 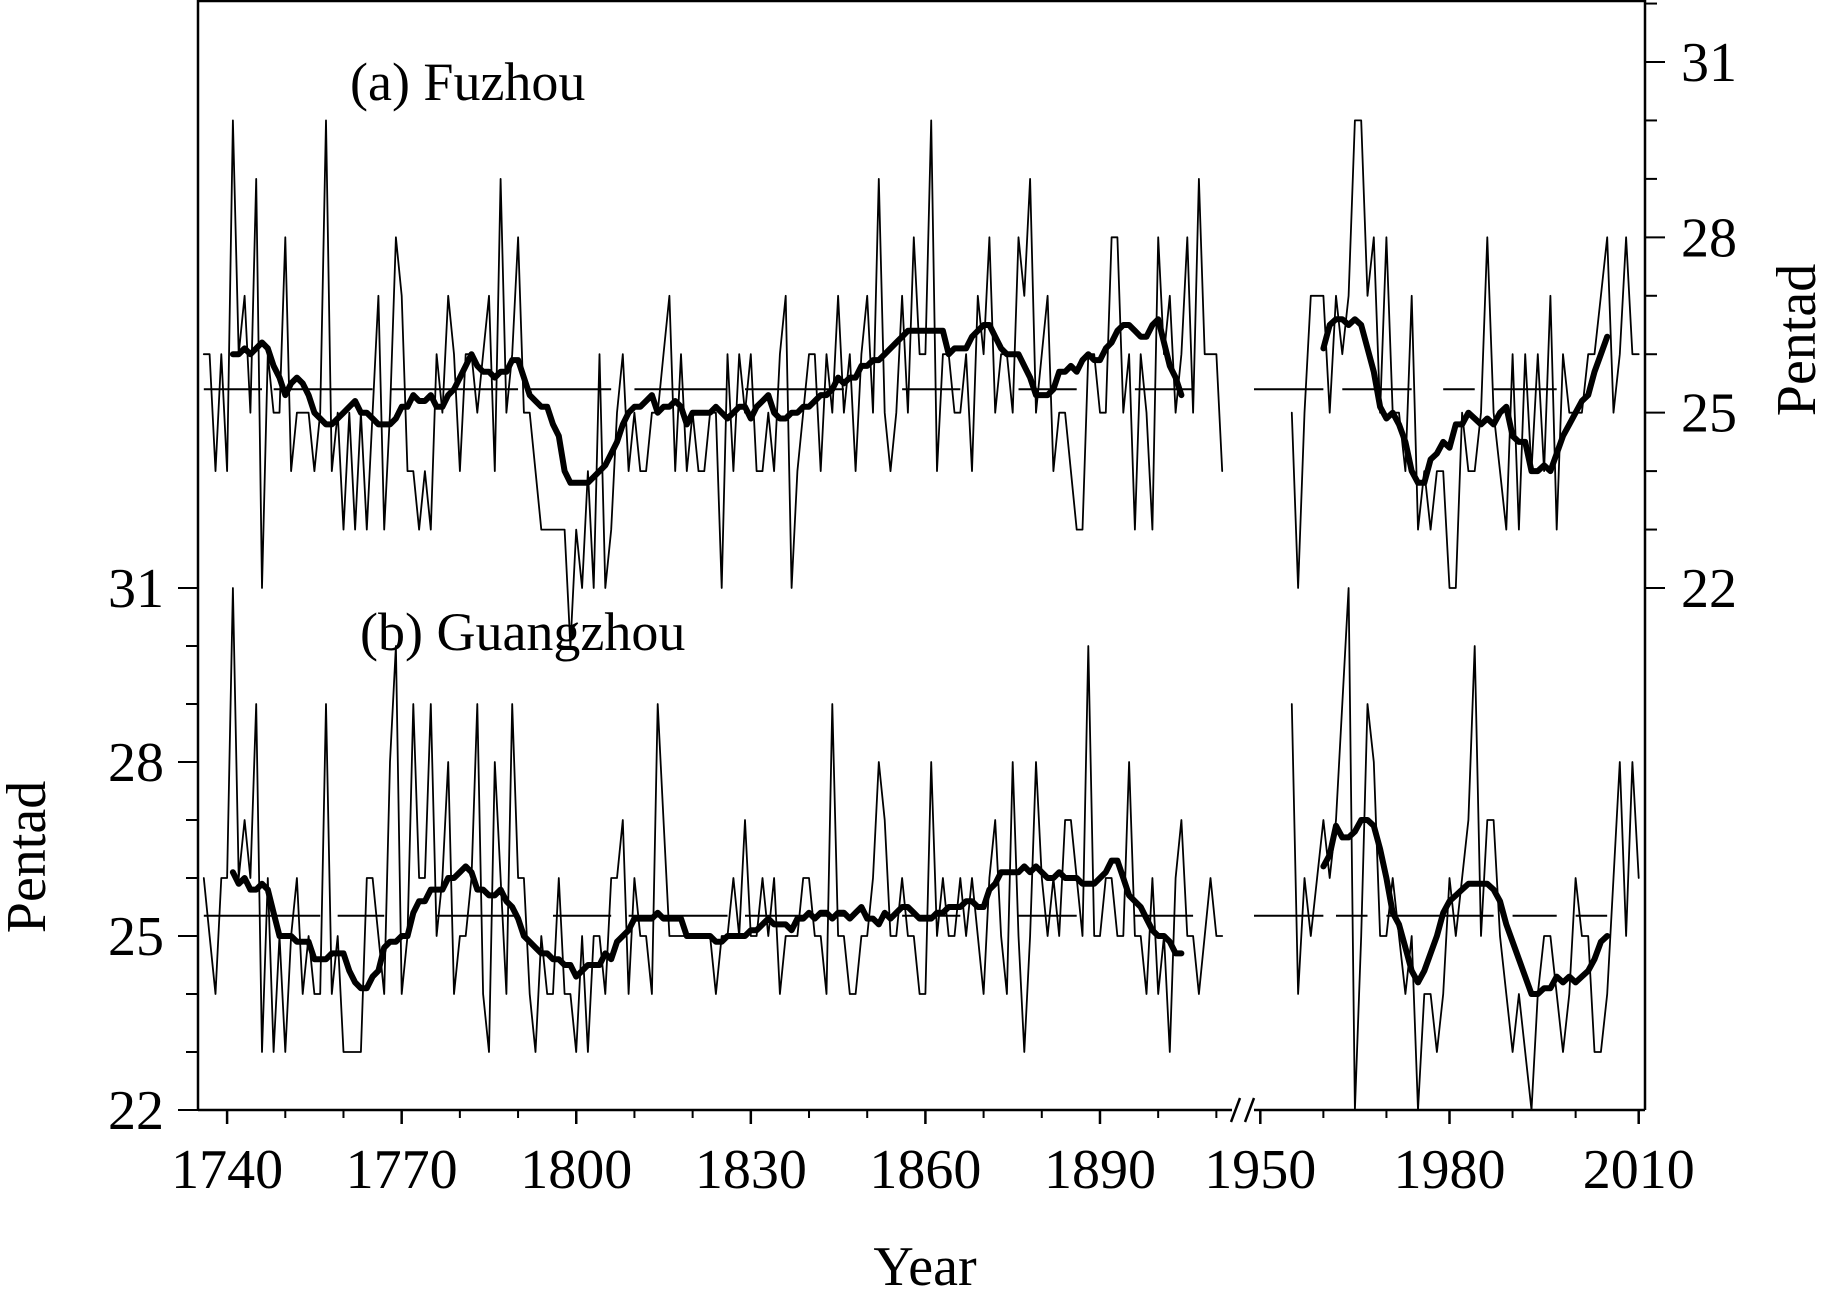 I want to click on x-tick-label: 1980, so click(x=1450, y=1170).